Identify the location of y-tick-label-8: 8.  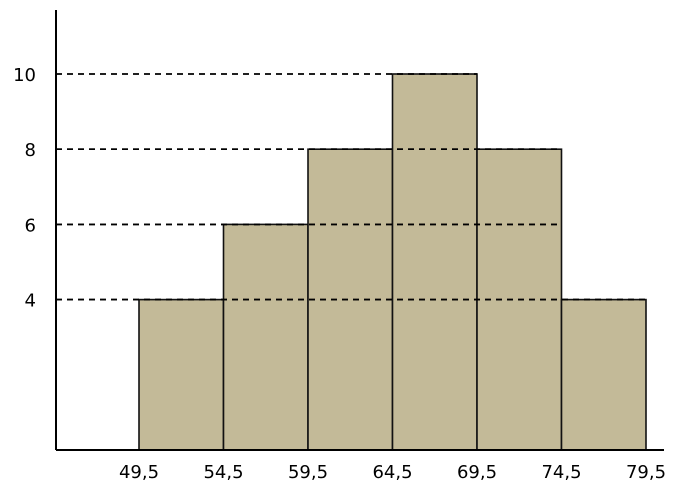
(30, 150).